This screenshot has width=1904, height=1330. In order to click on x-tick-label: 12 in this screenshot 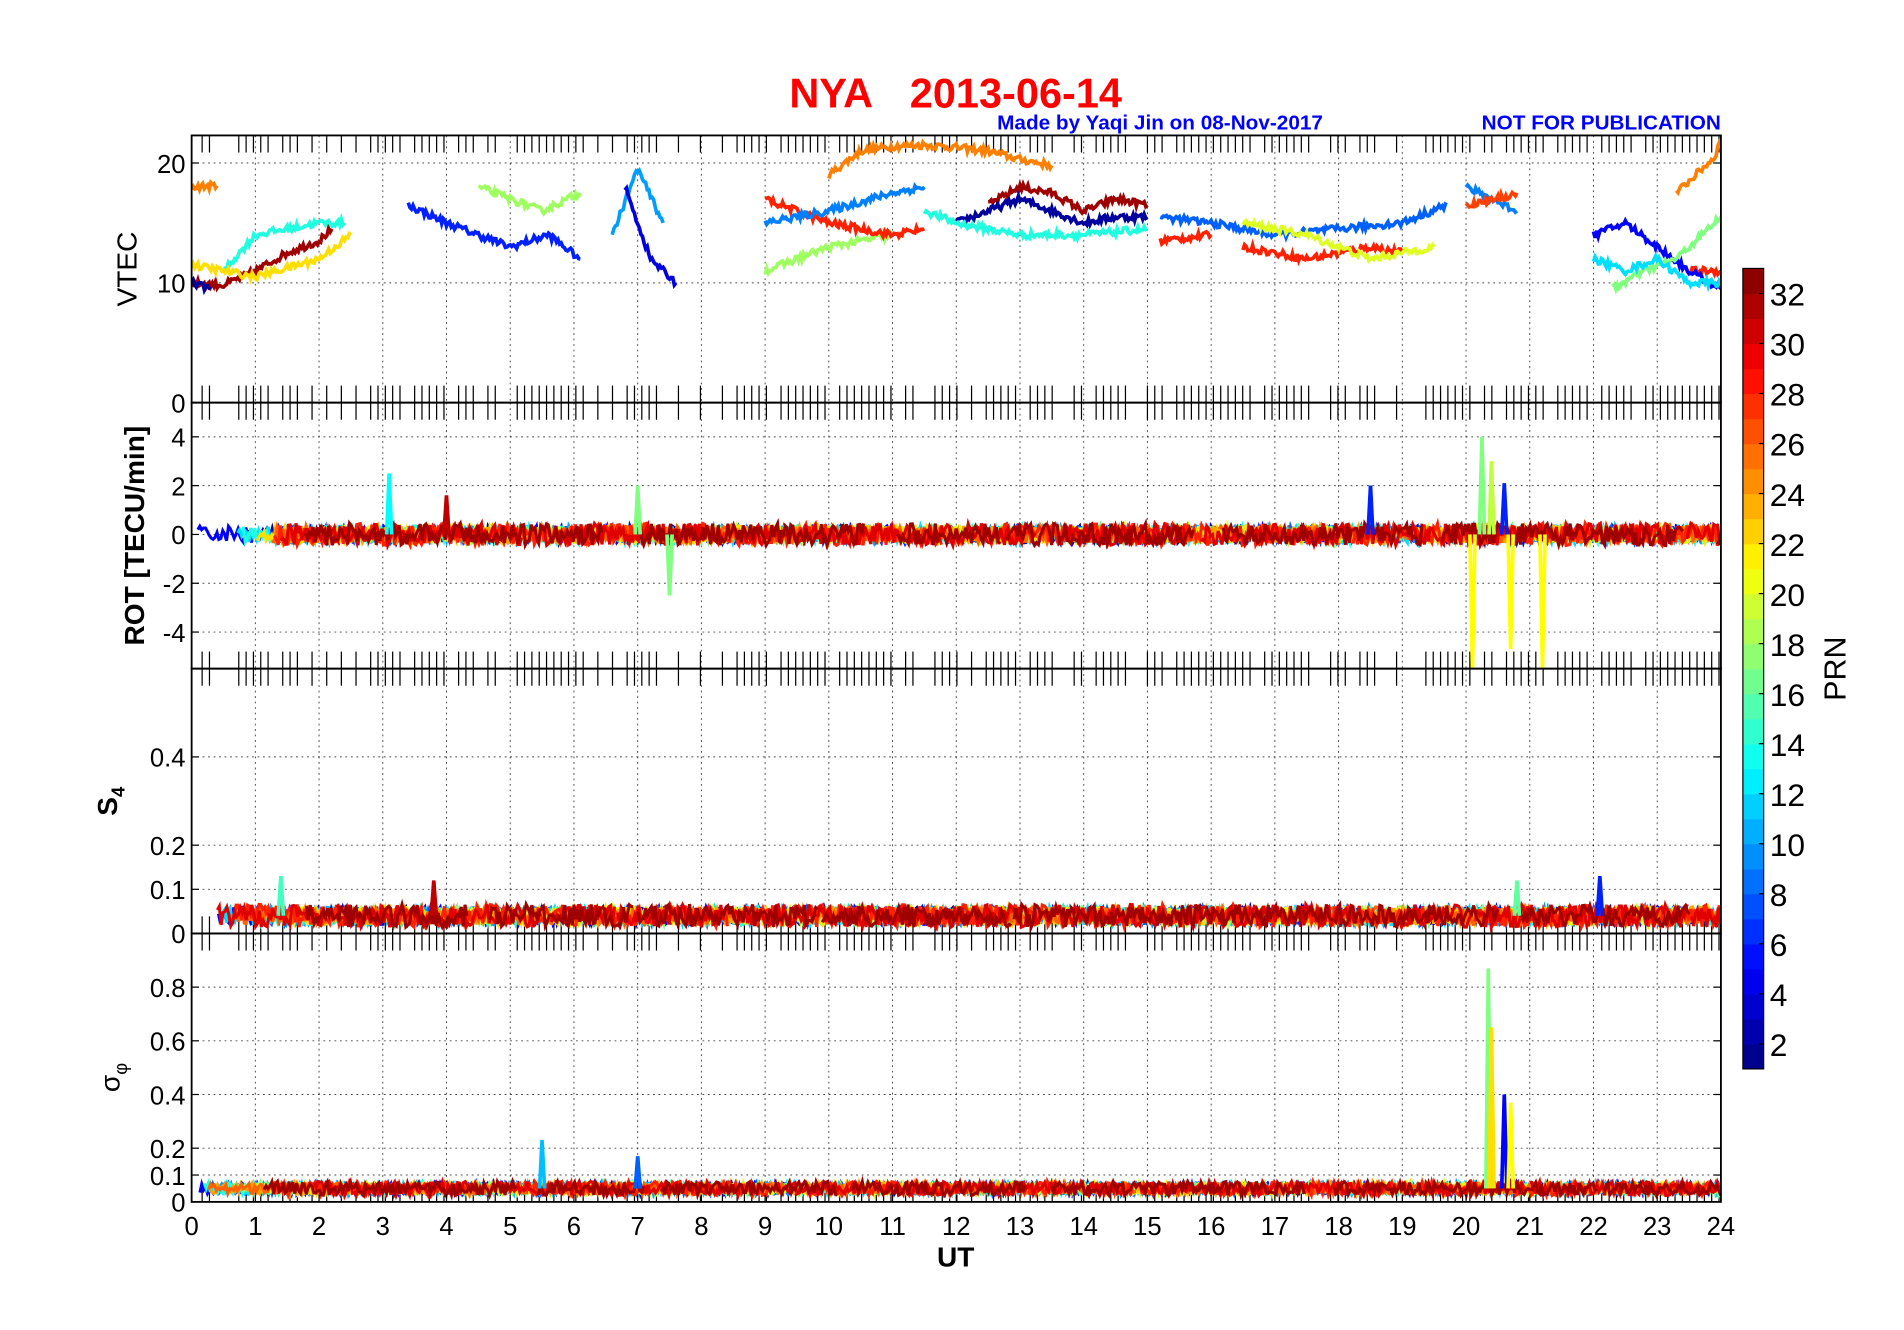, I will do `click(956, 1227)`.